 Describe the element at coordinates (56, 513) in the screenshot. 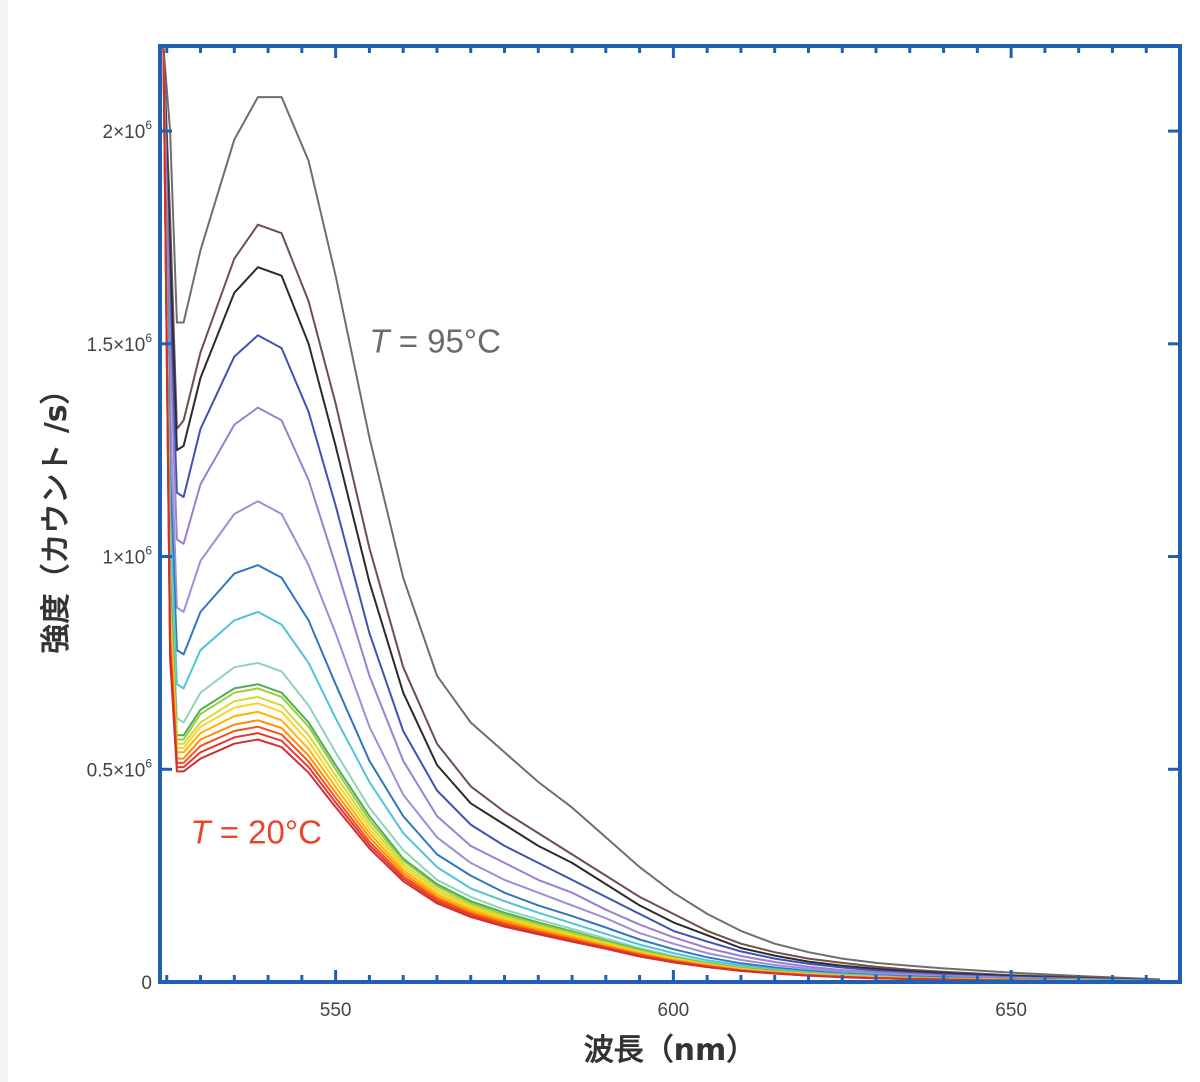

I see `y-axis-title: 強度（カウント /s）` at that location.